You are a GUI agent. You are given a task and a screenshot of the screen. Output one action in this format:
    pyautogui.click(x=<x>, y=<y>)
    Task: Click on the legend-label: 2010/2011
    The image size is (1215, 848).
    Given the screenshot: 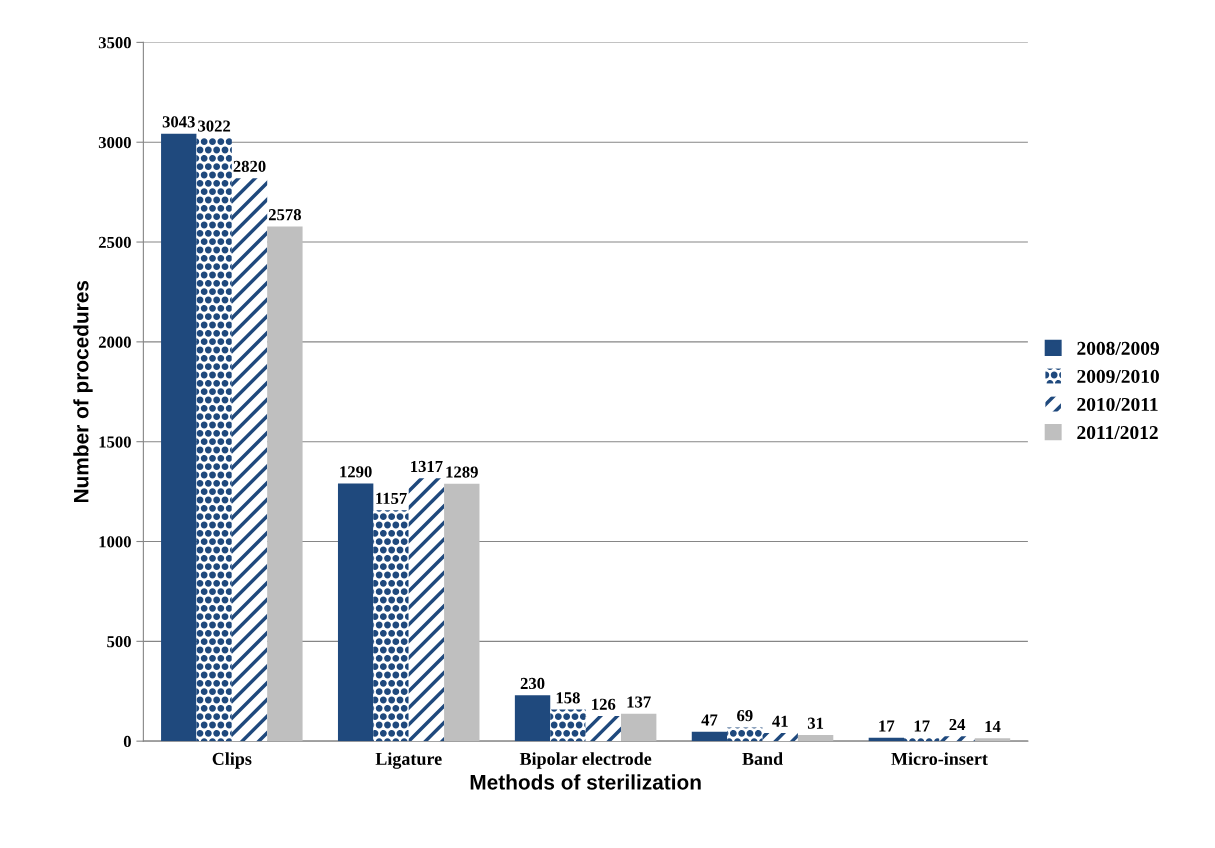 What is the action you would take?
    pyautogui.click(x=1117, y=404)
    